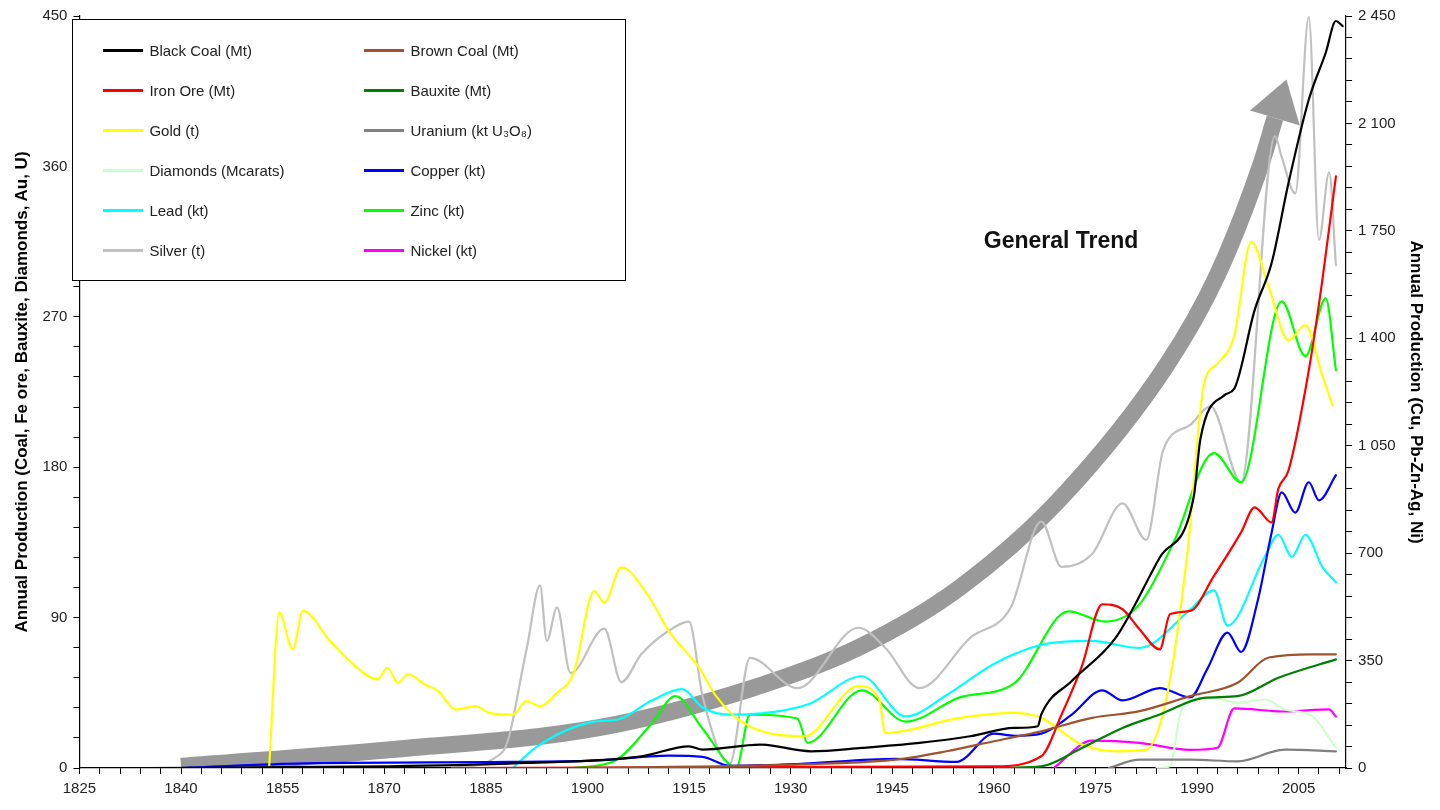  What do you see at coordinates (437, 210) in the screenshot?
I see `legend-label: Zinc (kt)` at bounding box center [437, 210].